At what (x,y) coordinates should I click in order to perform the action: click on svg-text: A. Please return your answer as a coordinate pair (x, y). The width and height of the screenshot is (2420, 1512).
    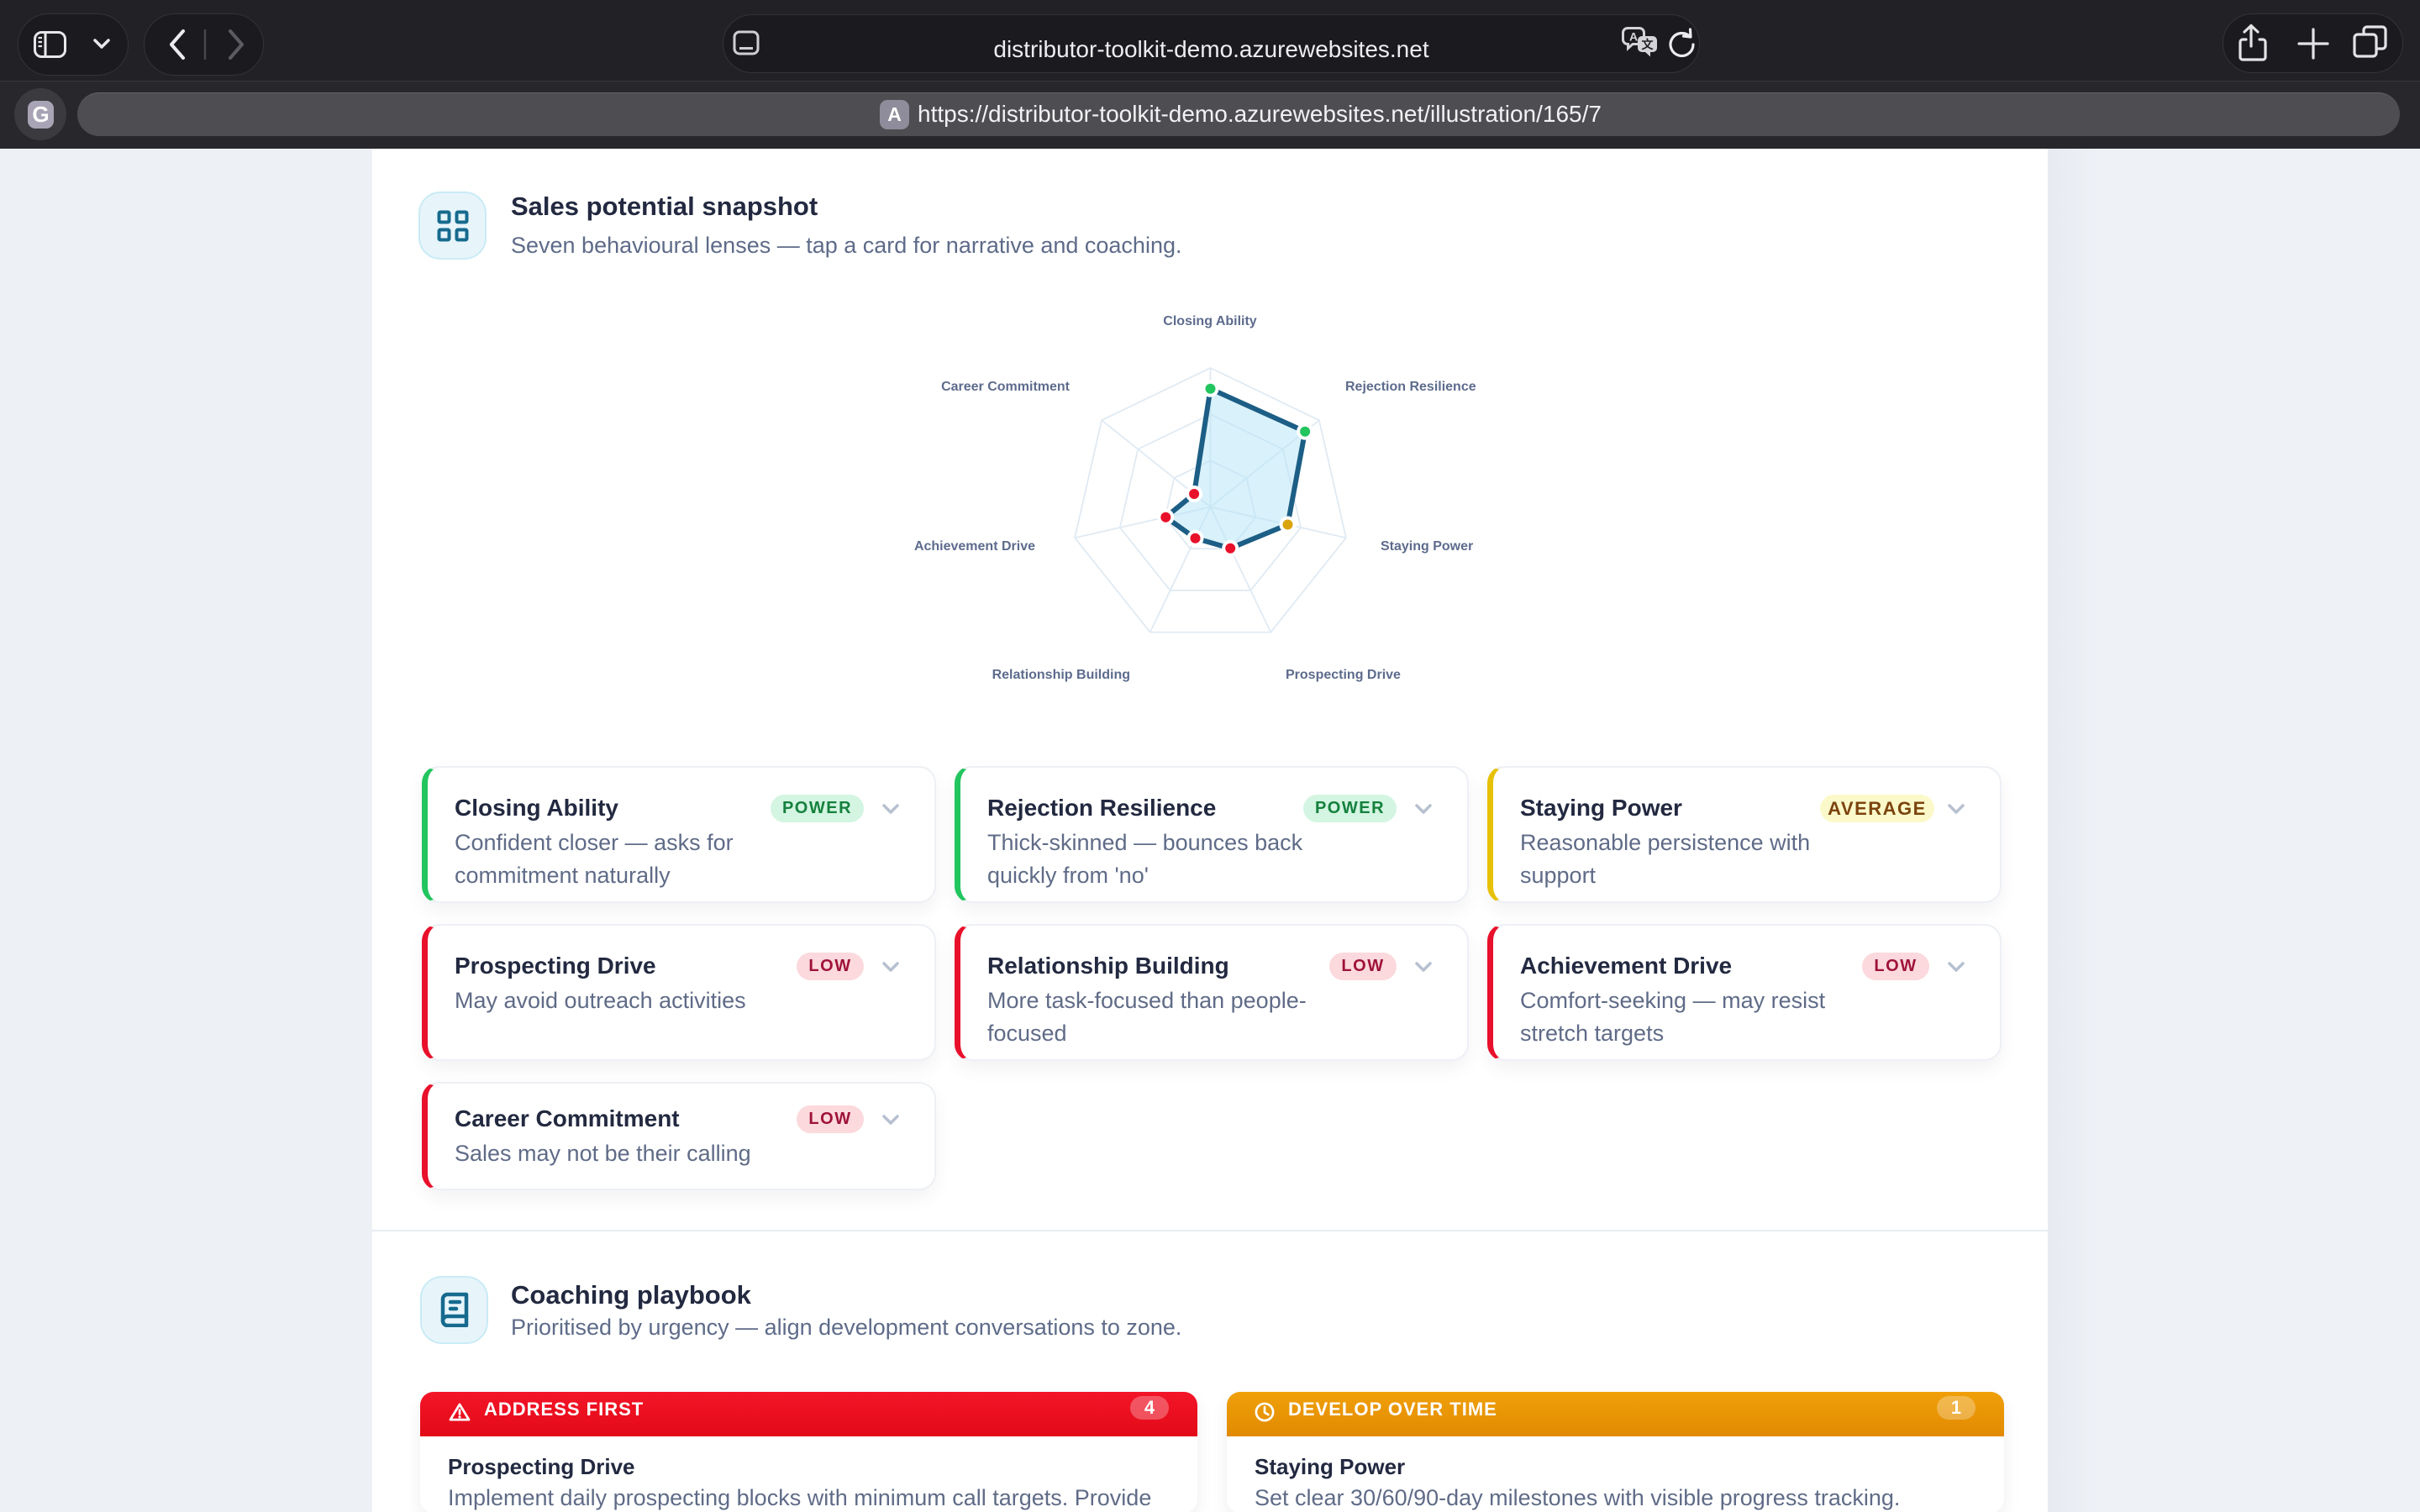
    Looking at the image, I should click on (1633, 37).